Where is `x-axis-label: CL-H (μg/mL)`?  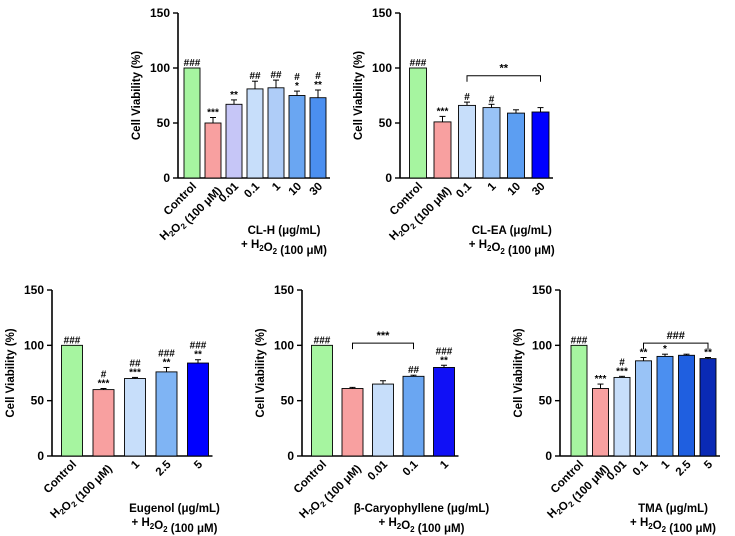
x-axis-label: CL-H (μg/mL) is located at coordinates (284, 231).